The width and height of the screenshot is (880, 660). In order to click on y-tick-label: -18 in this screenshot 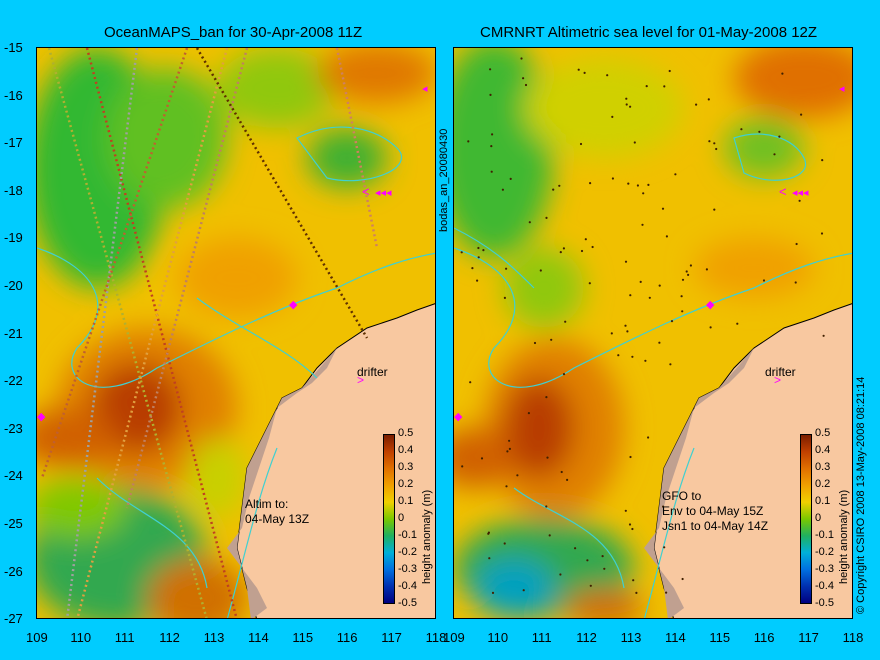, I will do `click(13, 190)`.